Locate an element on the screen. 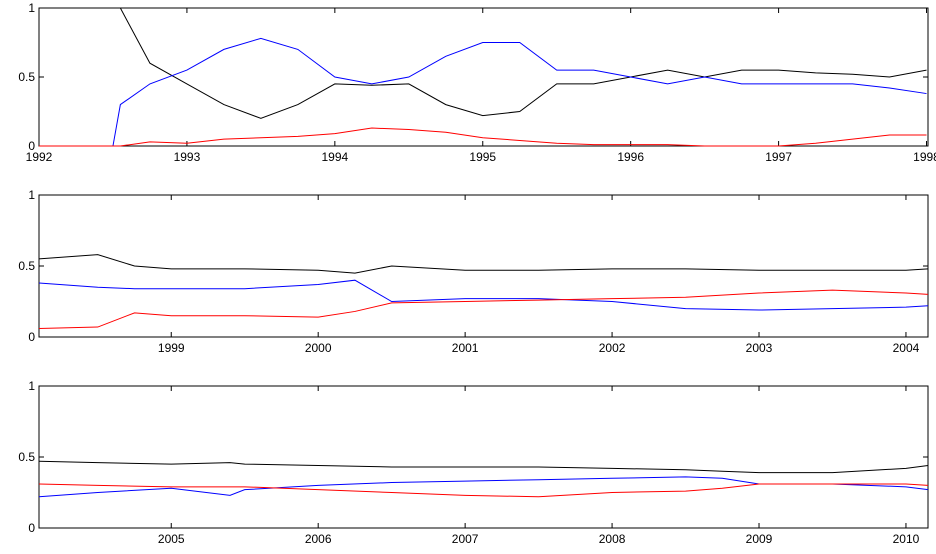 Image resolution: width=936 pixels, height=554 pixels. x-tick-label: 2010 is located at coordinates (906, 539).